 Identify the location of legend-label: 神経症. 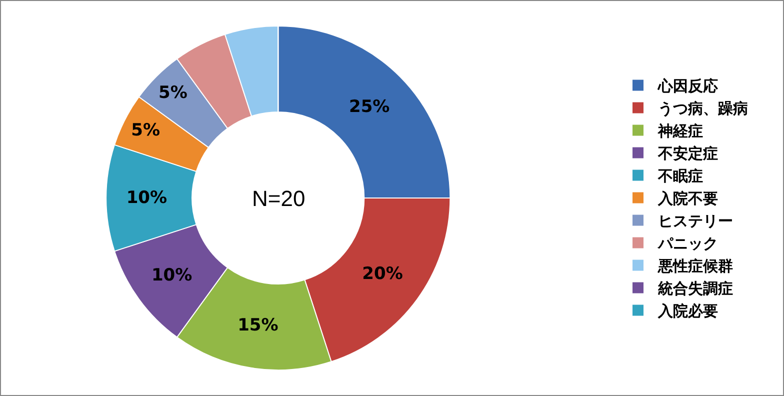
(680, 131).